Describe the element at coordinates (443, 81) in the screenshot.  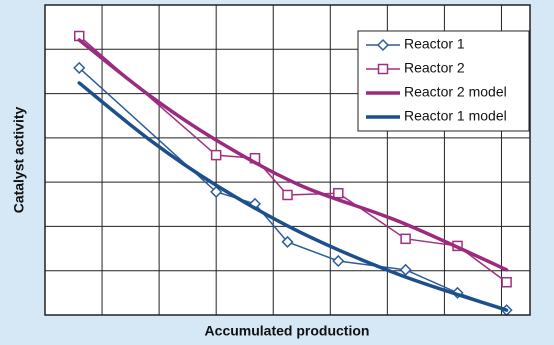
I see `legend-box` at that location.